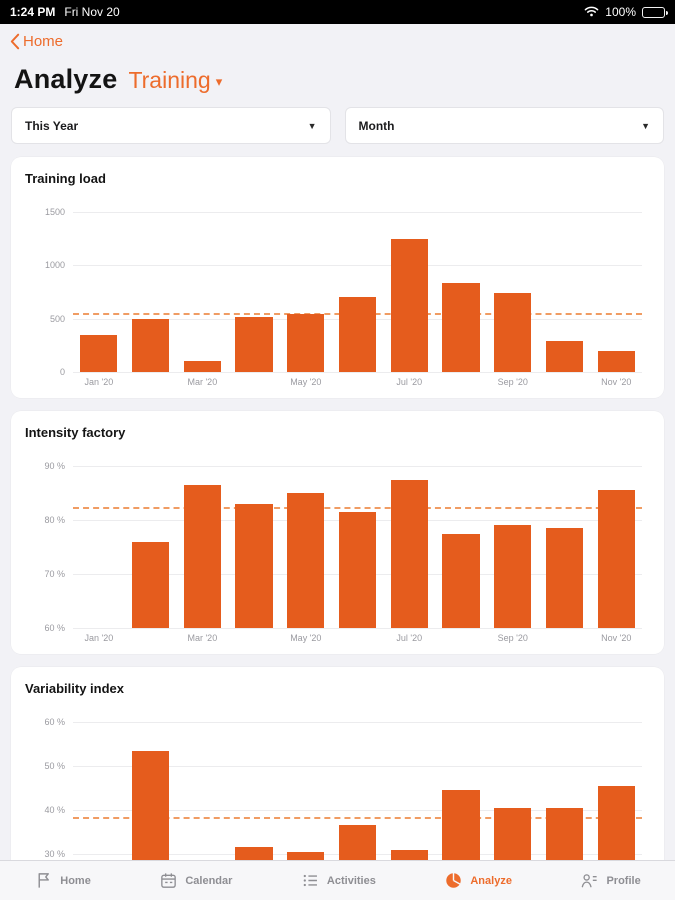 The width and height of the screenshot is (675, 900). I want to click on tab-calendar: Calendar, so click(195, 880).